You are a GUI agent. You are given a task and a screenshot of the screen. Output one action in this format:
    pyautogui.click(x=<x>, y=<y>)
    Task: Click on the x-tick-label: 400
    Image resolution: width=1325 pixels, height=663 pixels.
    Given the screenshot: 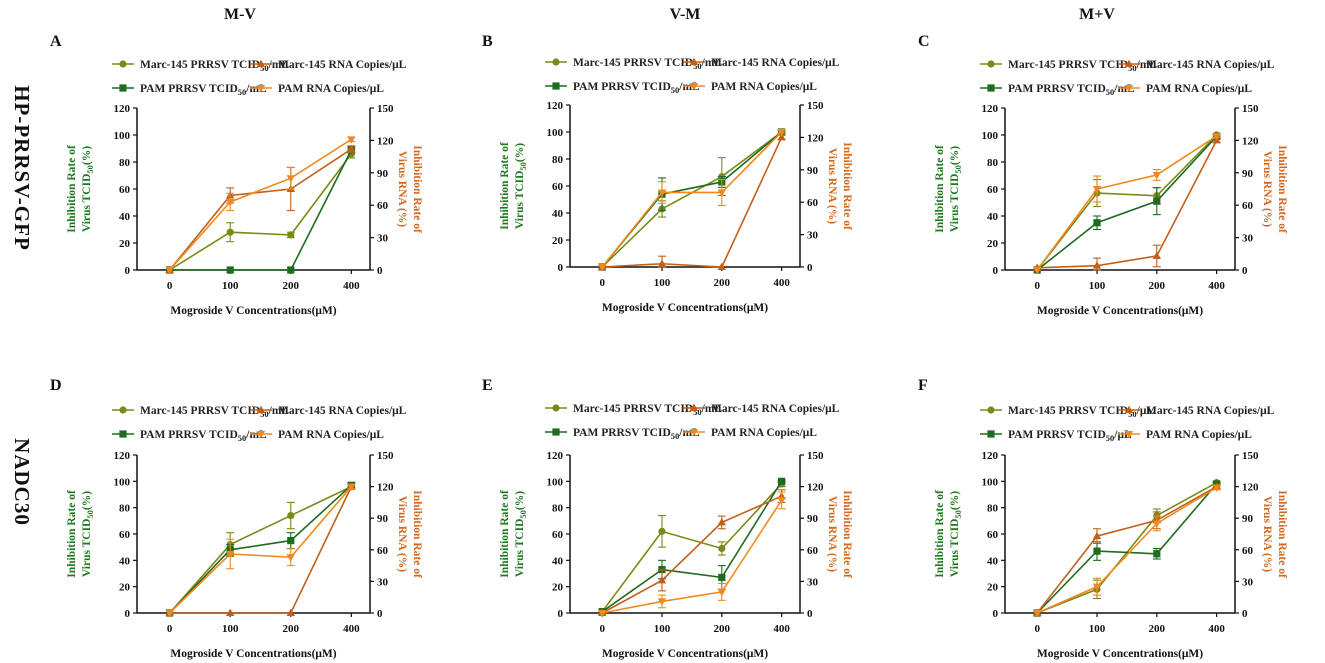 What is the action you would take?
    pyautogui.click(x=351, y=629)
    